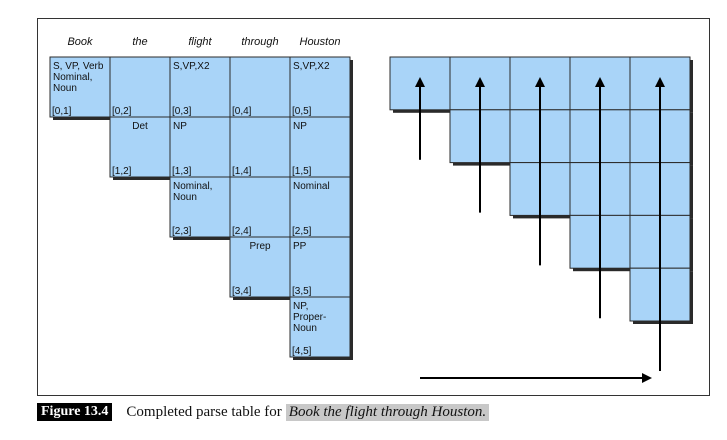 The height and width of the screenshot is (440, 727). What do you see at coordinates (200, 42) in the screenshot?
I see `word-label: flight` at bounding box center [200, 42].